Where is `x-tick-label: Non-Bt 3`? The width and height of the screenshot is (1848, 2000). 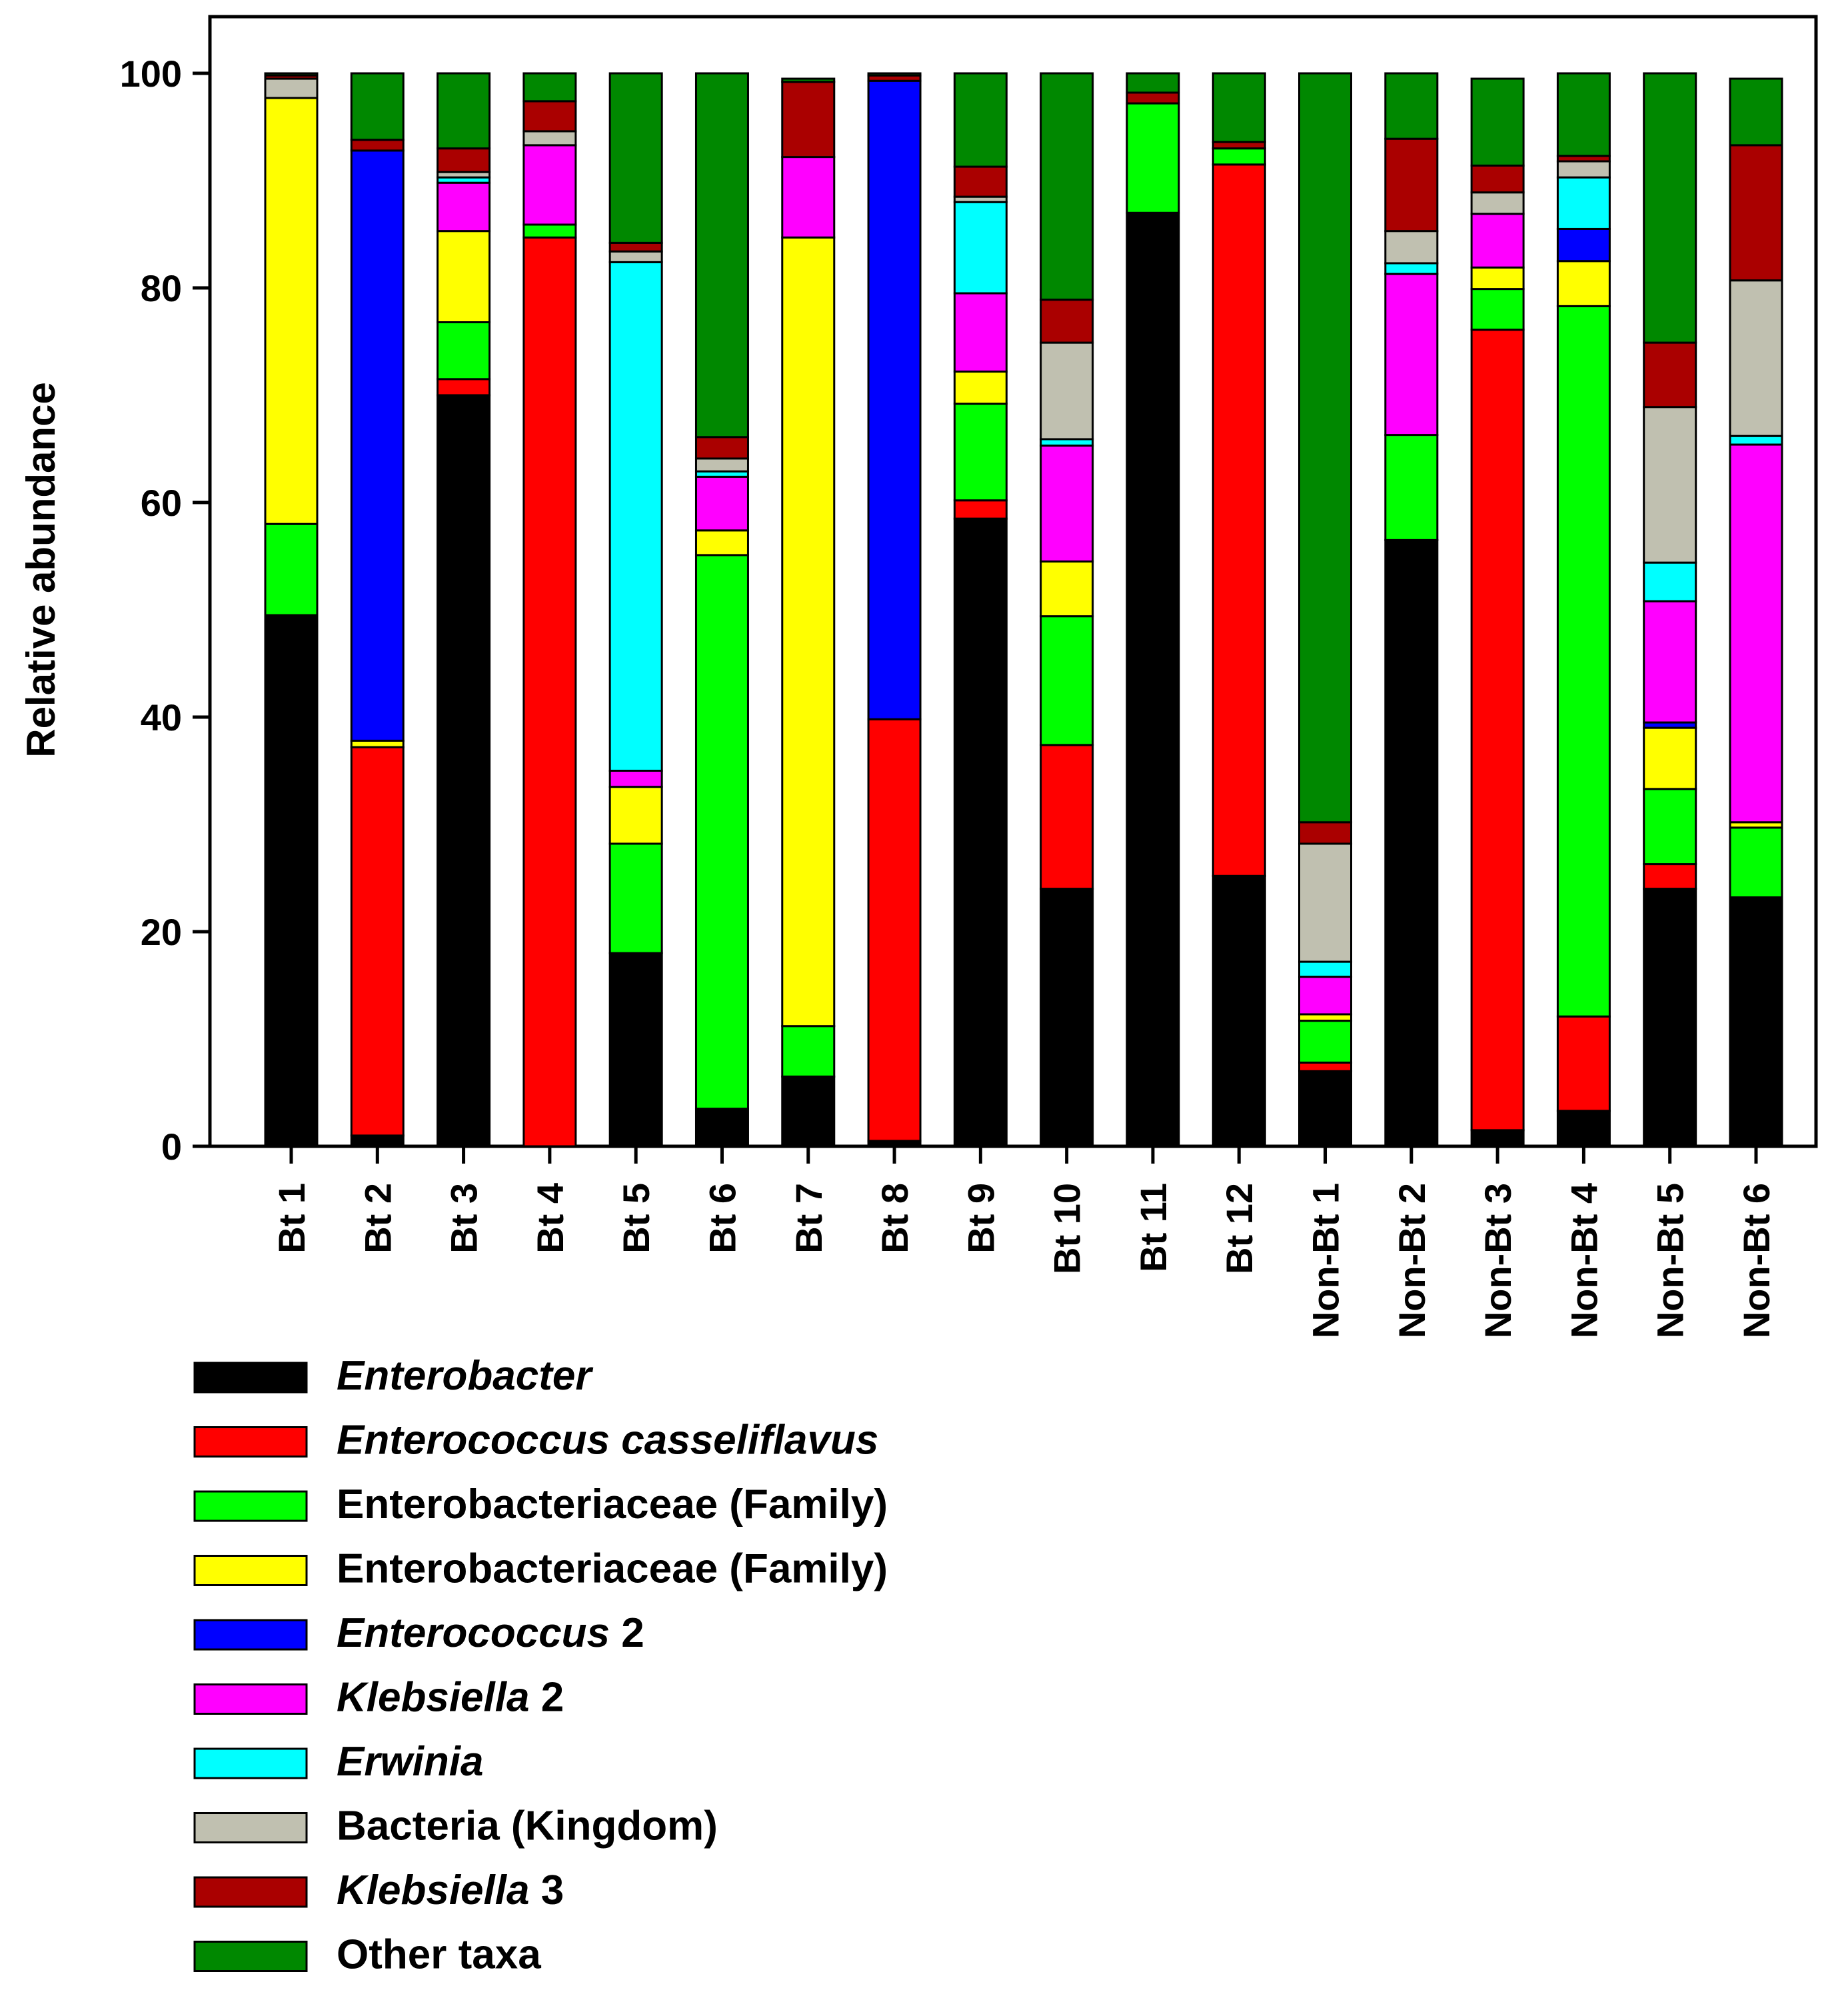 x-tick-label: Non-Bt 3 is located at coordinates (1498, 1260).